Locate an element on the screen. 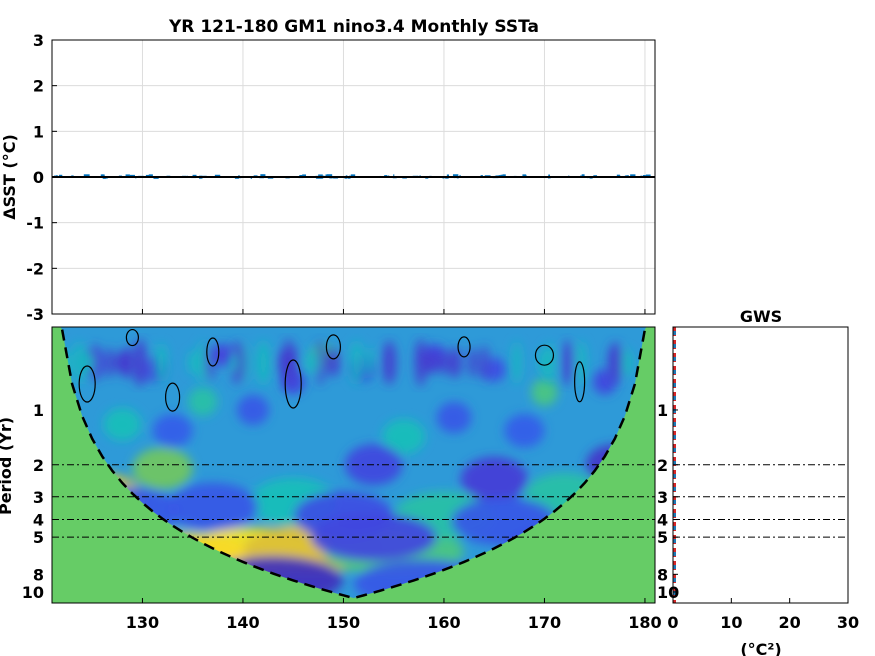 The width and height of the screenshot is (875, 656). period-y-tick-label: 1 is located at coordinates (662, 410).